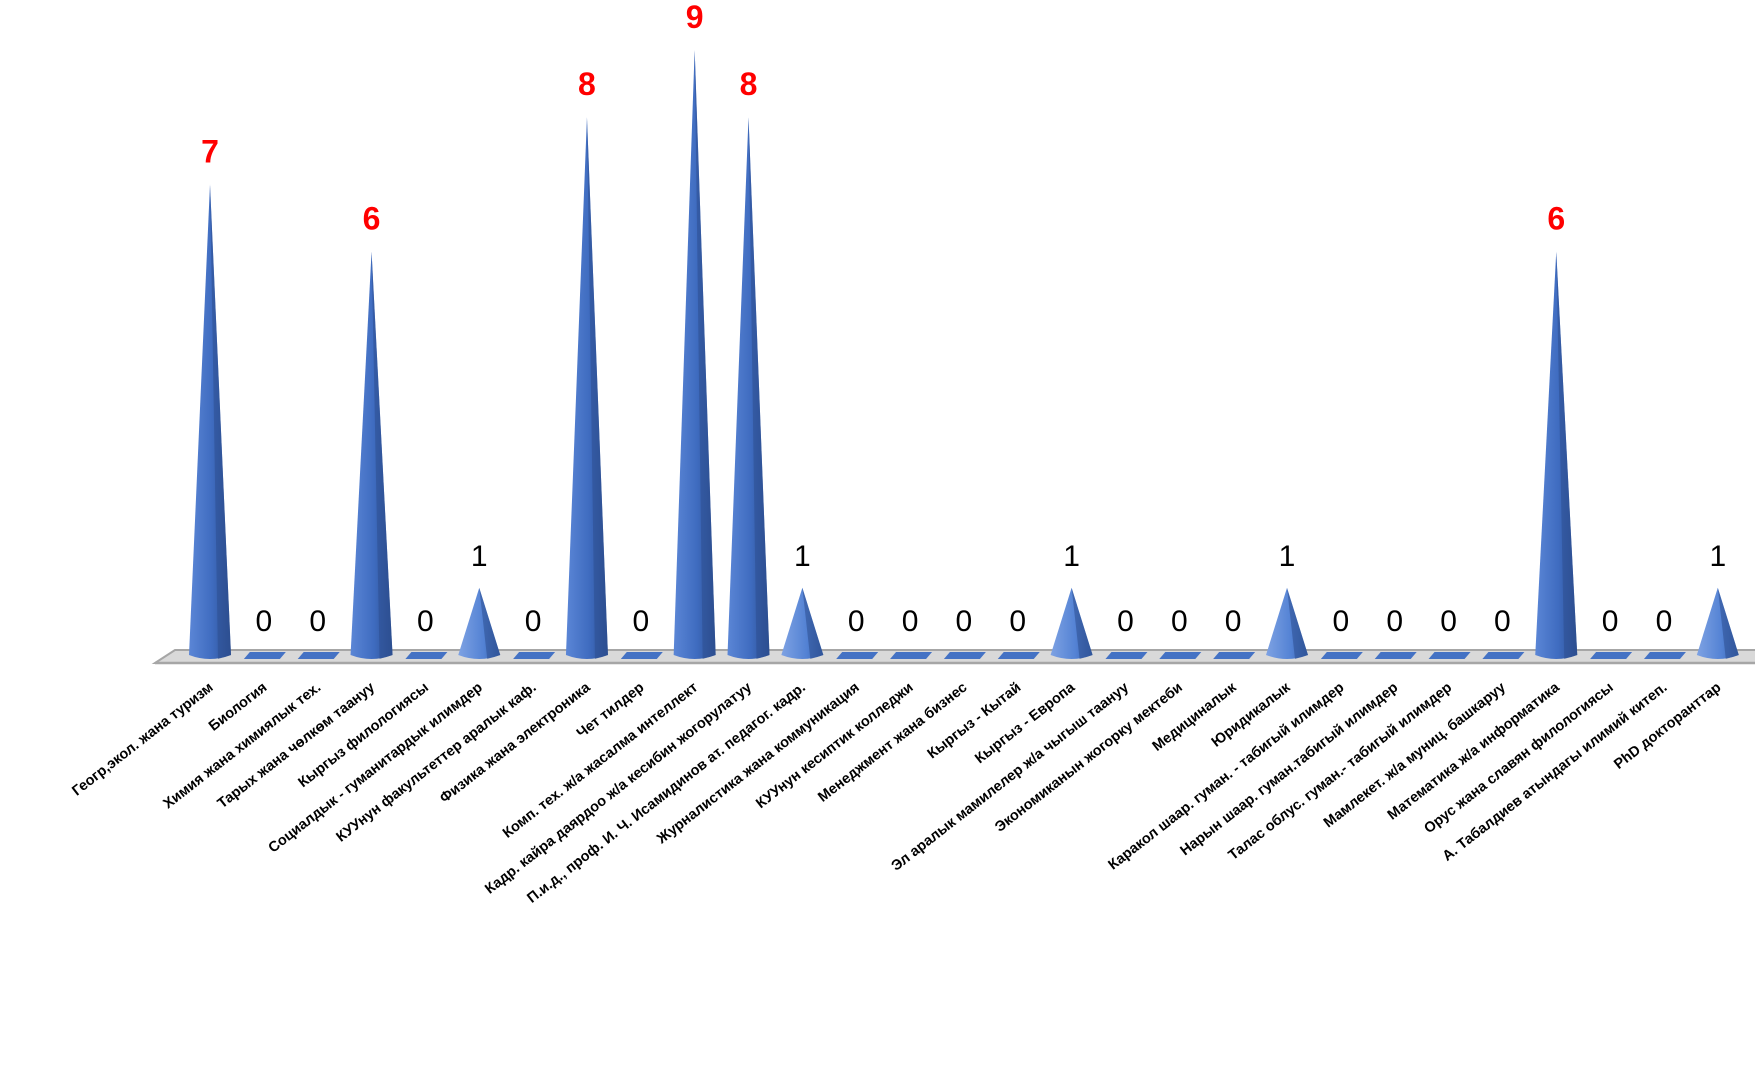 Image resolution: width=1755 pixels, height=1081 pixels. Describe the element at coordinates (436, 763) in the screenshot. I see `category-label: КУУнун факультеттер аралык каф.` at that location.